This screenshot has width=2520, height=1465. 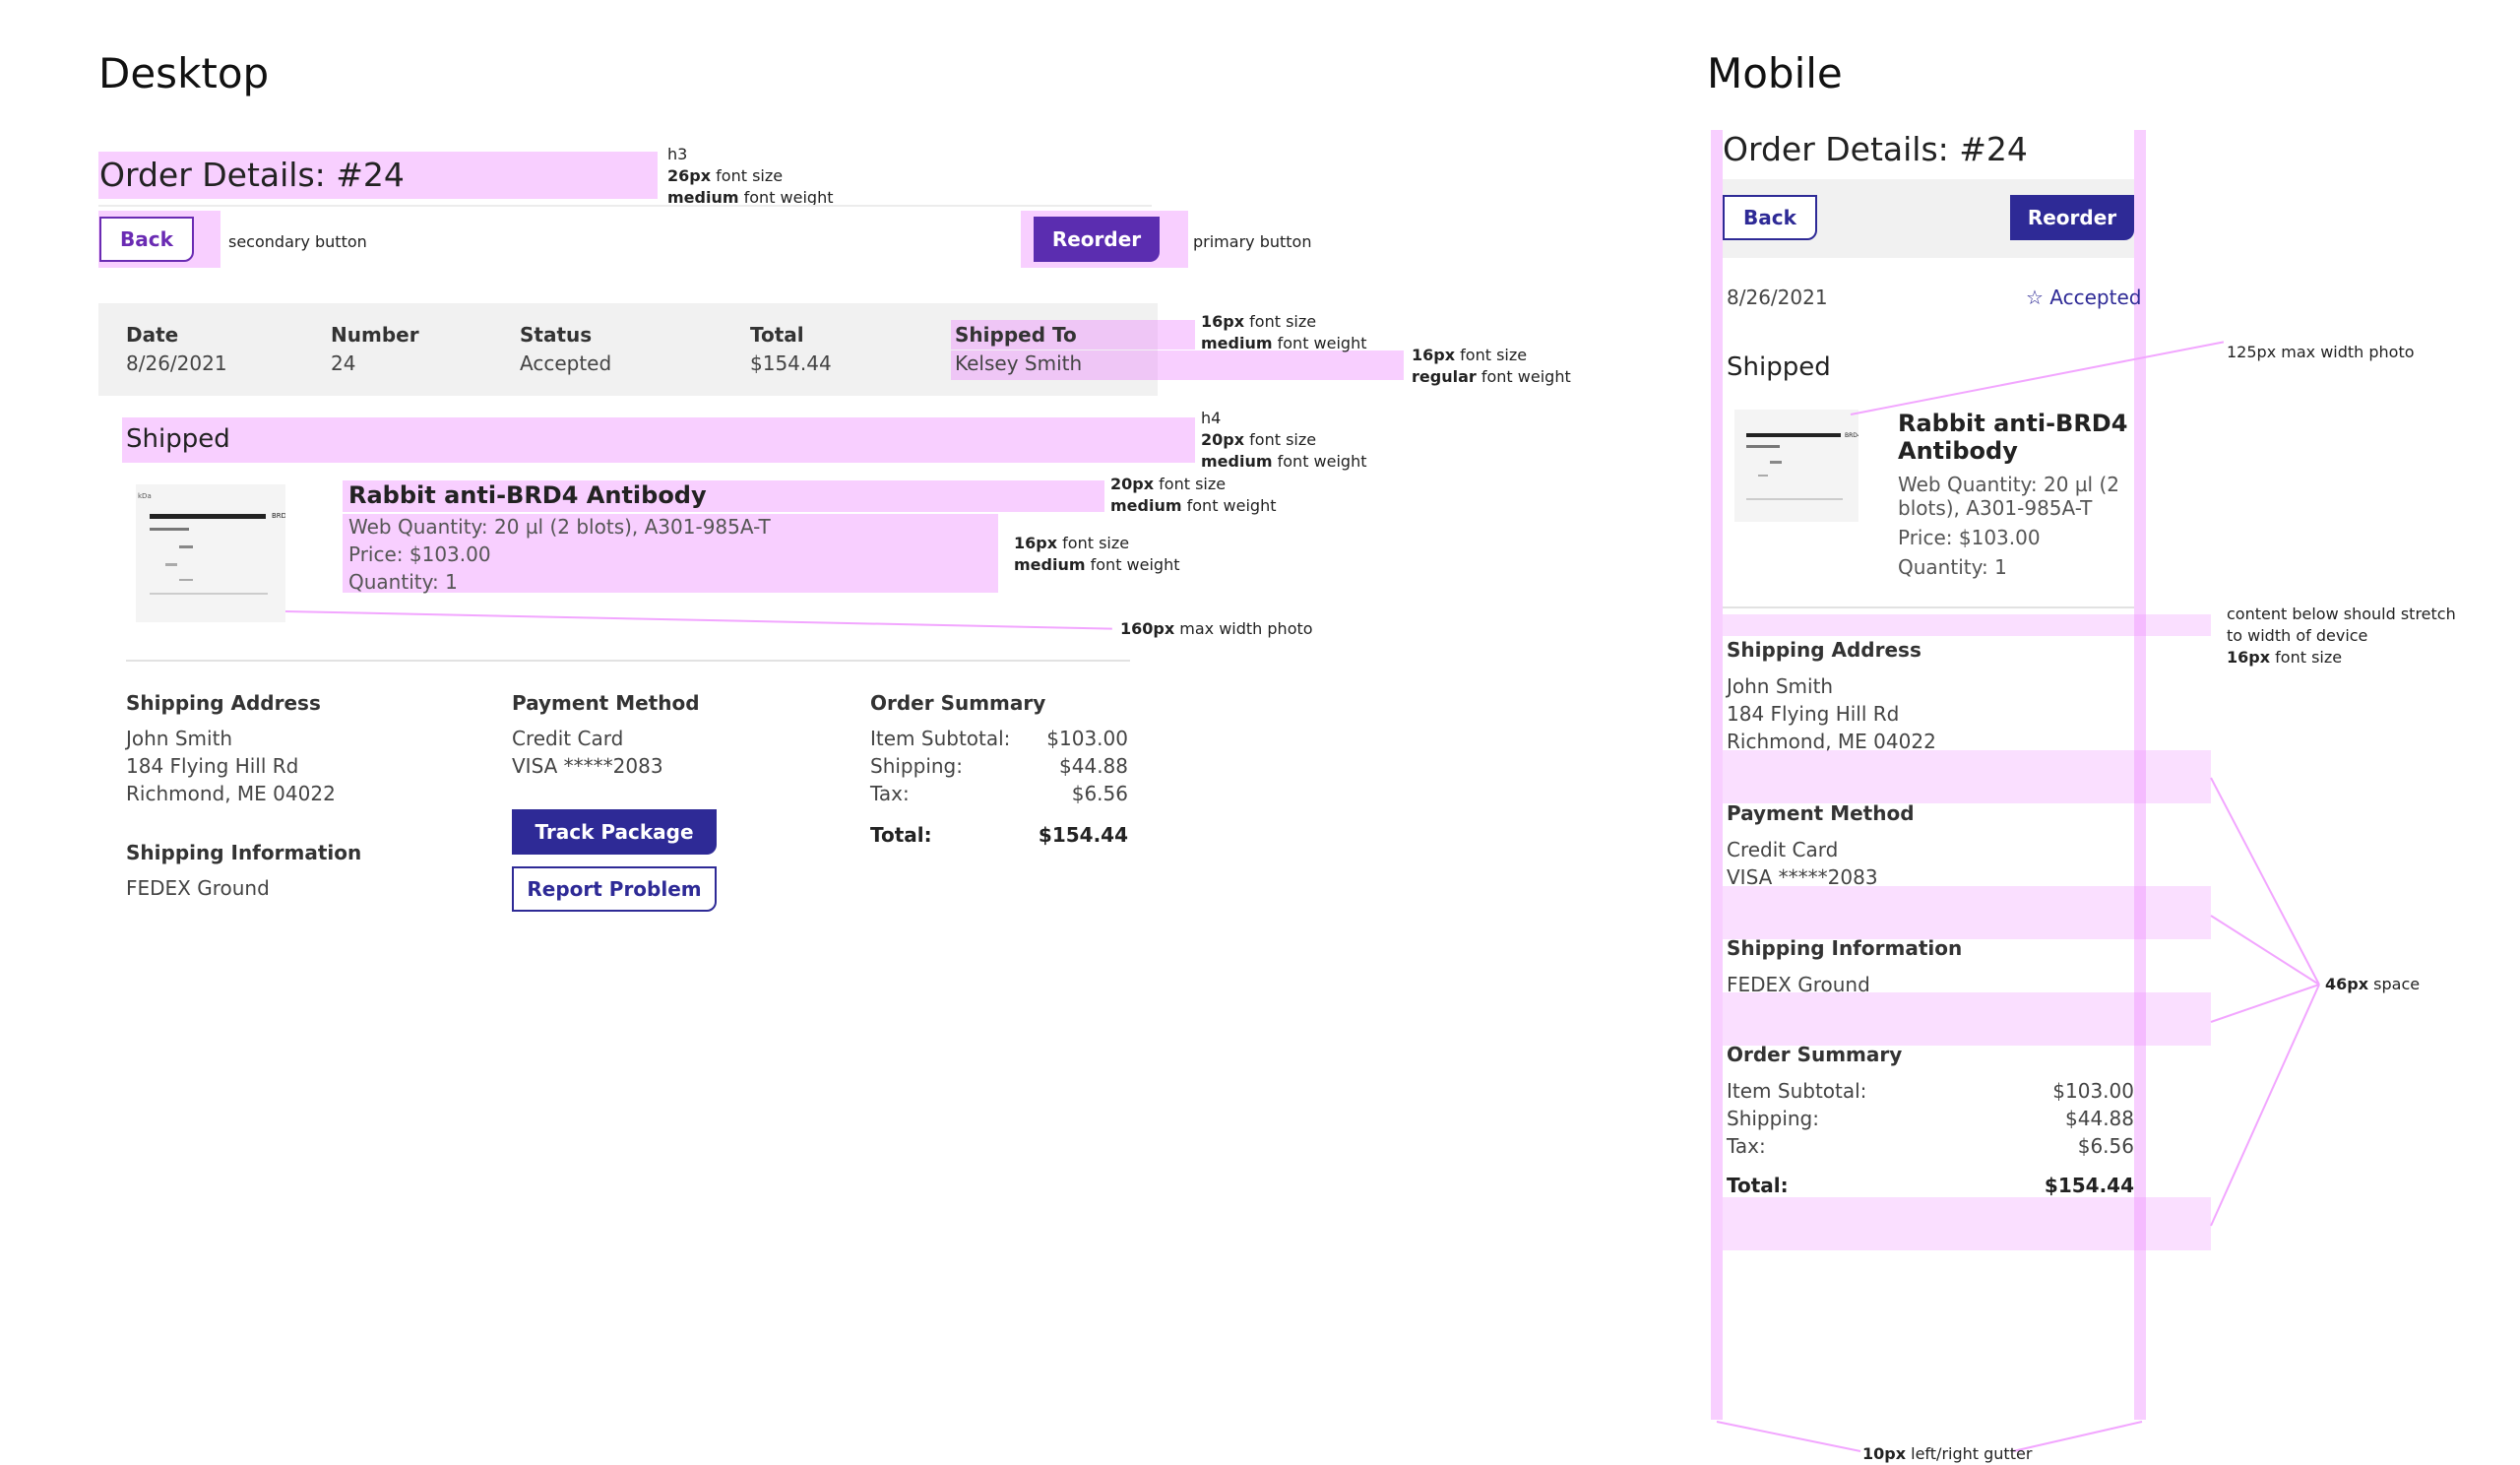 I want to click on shipping-label: Shipping:, so click(x=916, y=766).